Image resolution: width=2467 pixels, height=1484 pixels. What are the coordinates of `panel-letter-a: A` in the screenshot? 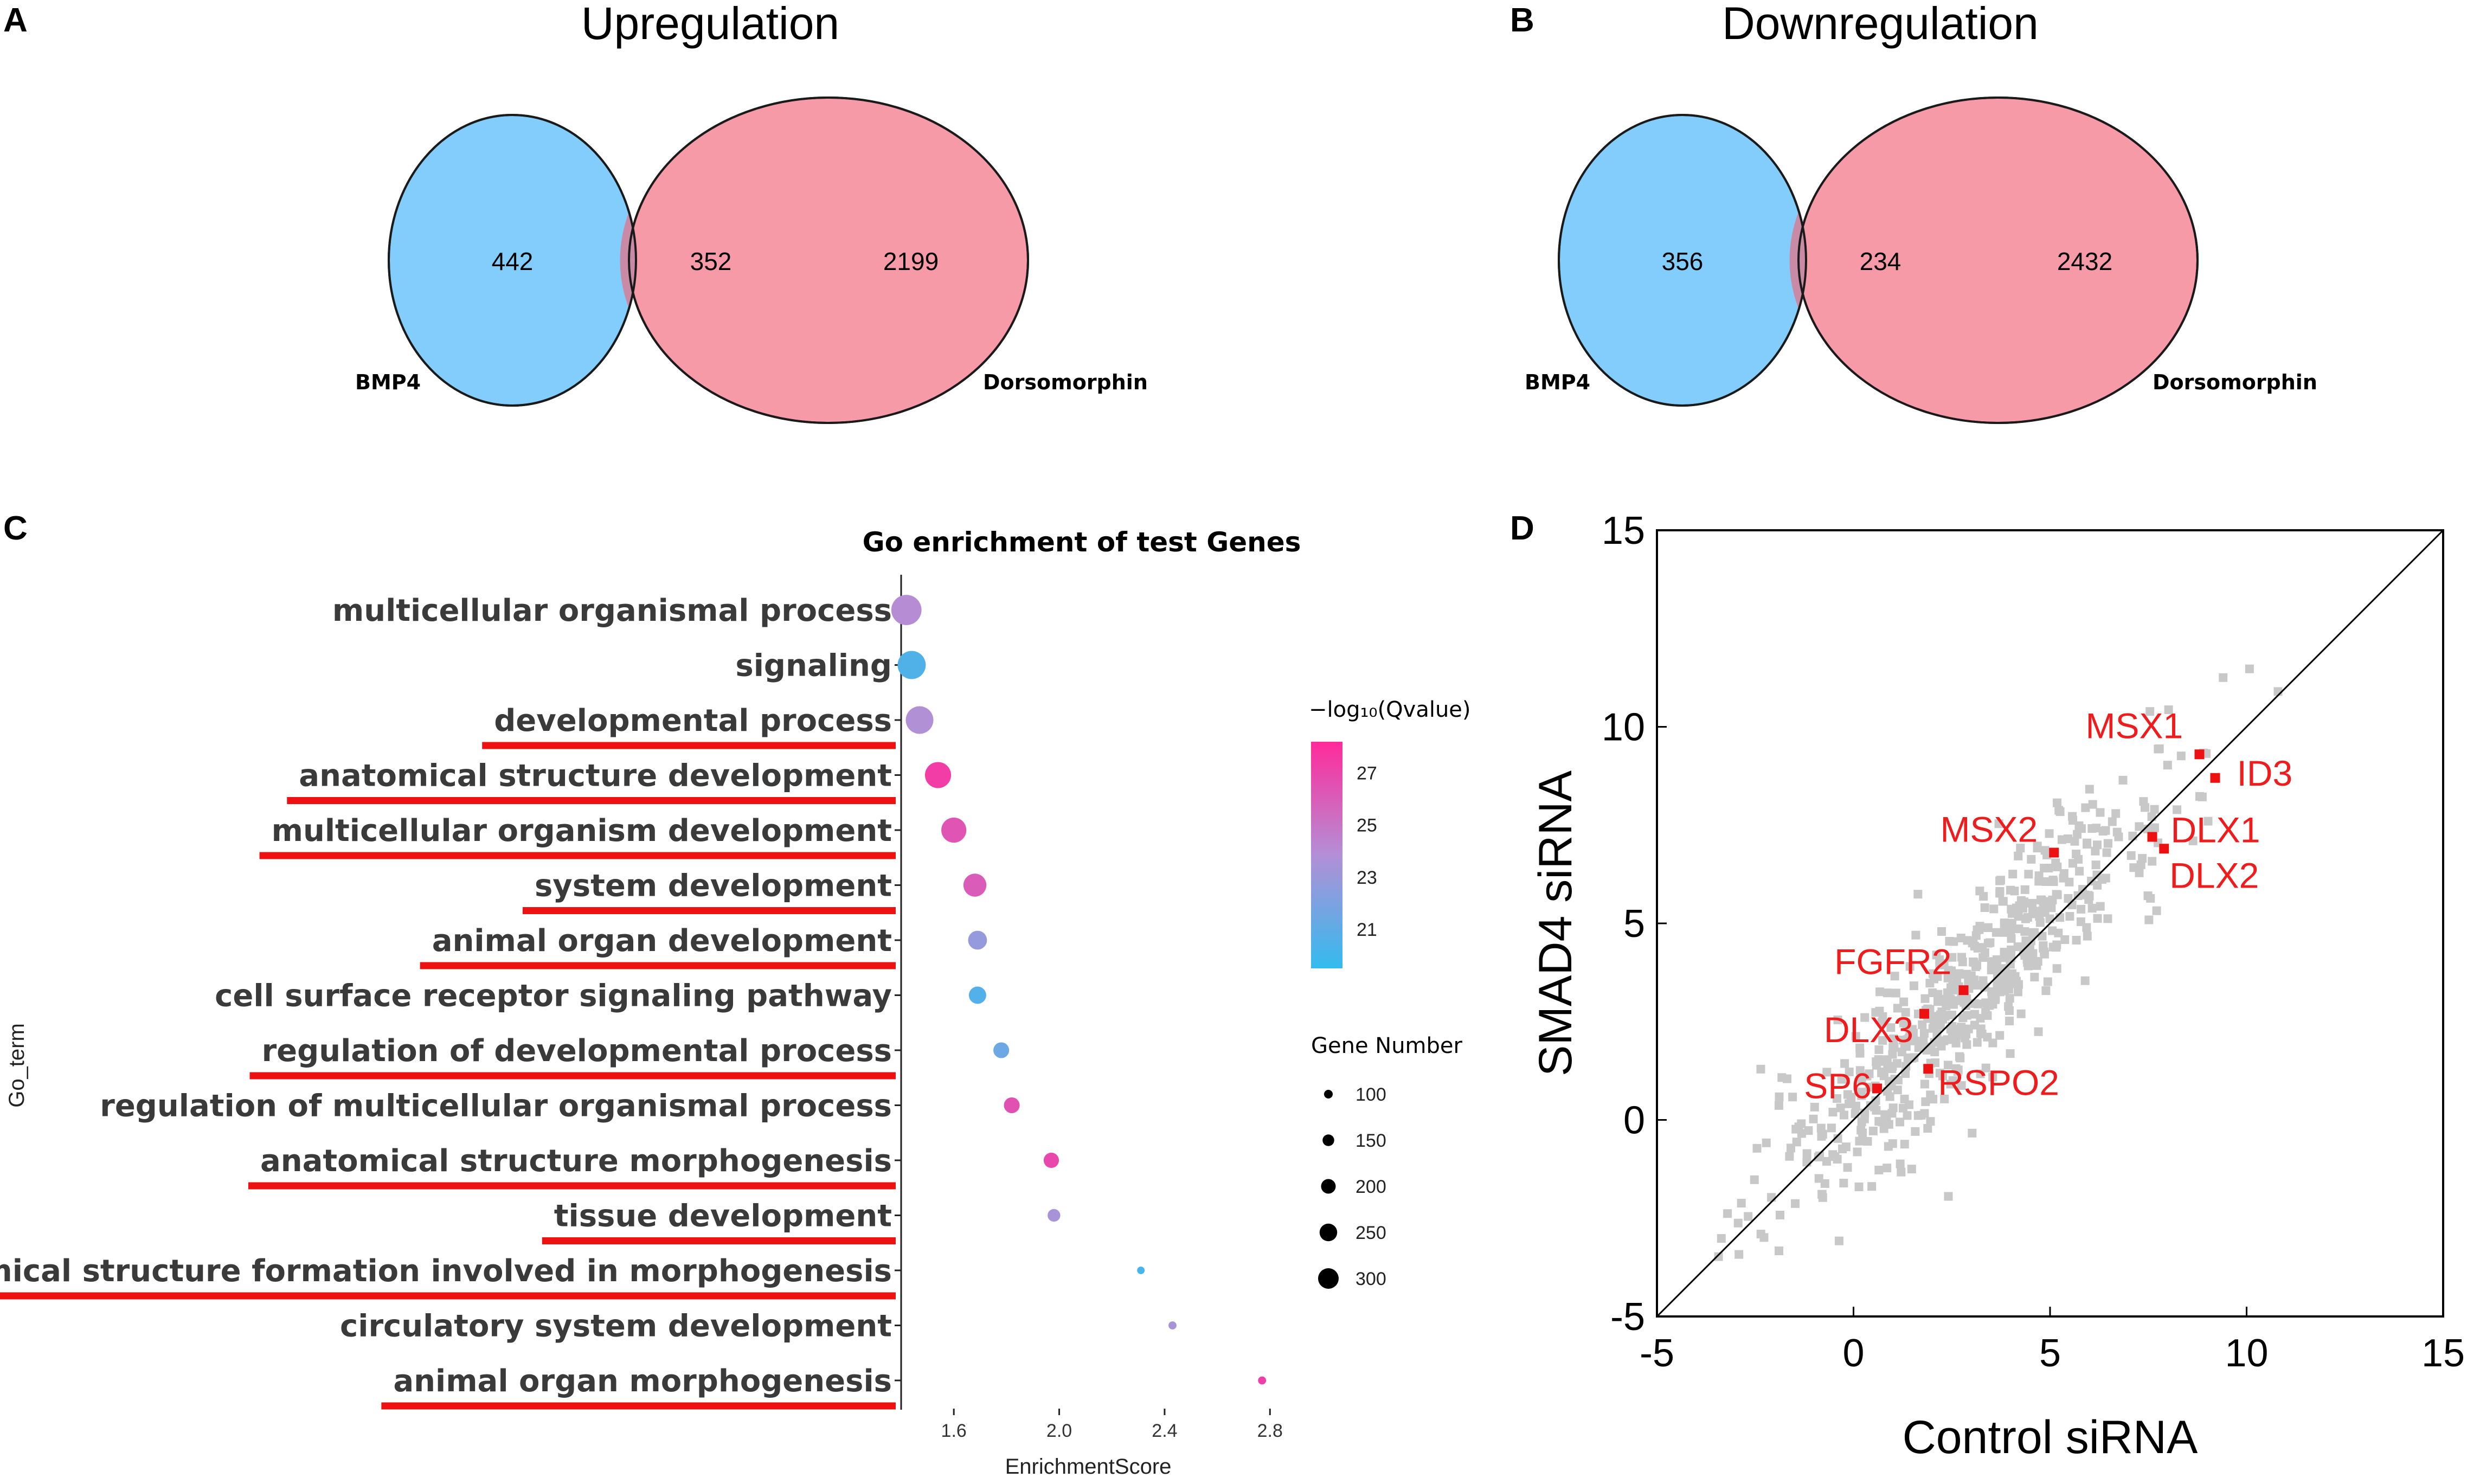 It's located at (16, 20).